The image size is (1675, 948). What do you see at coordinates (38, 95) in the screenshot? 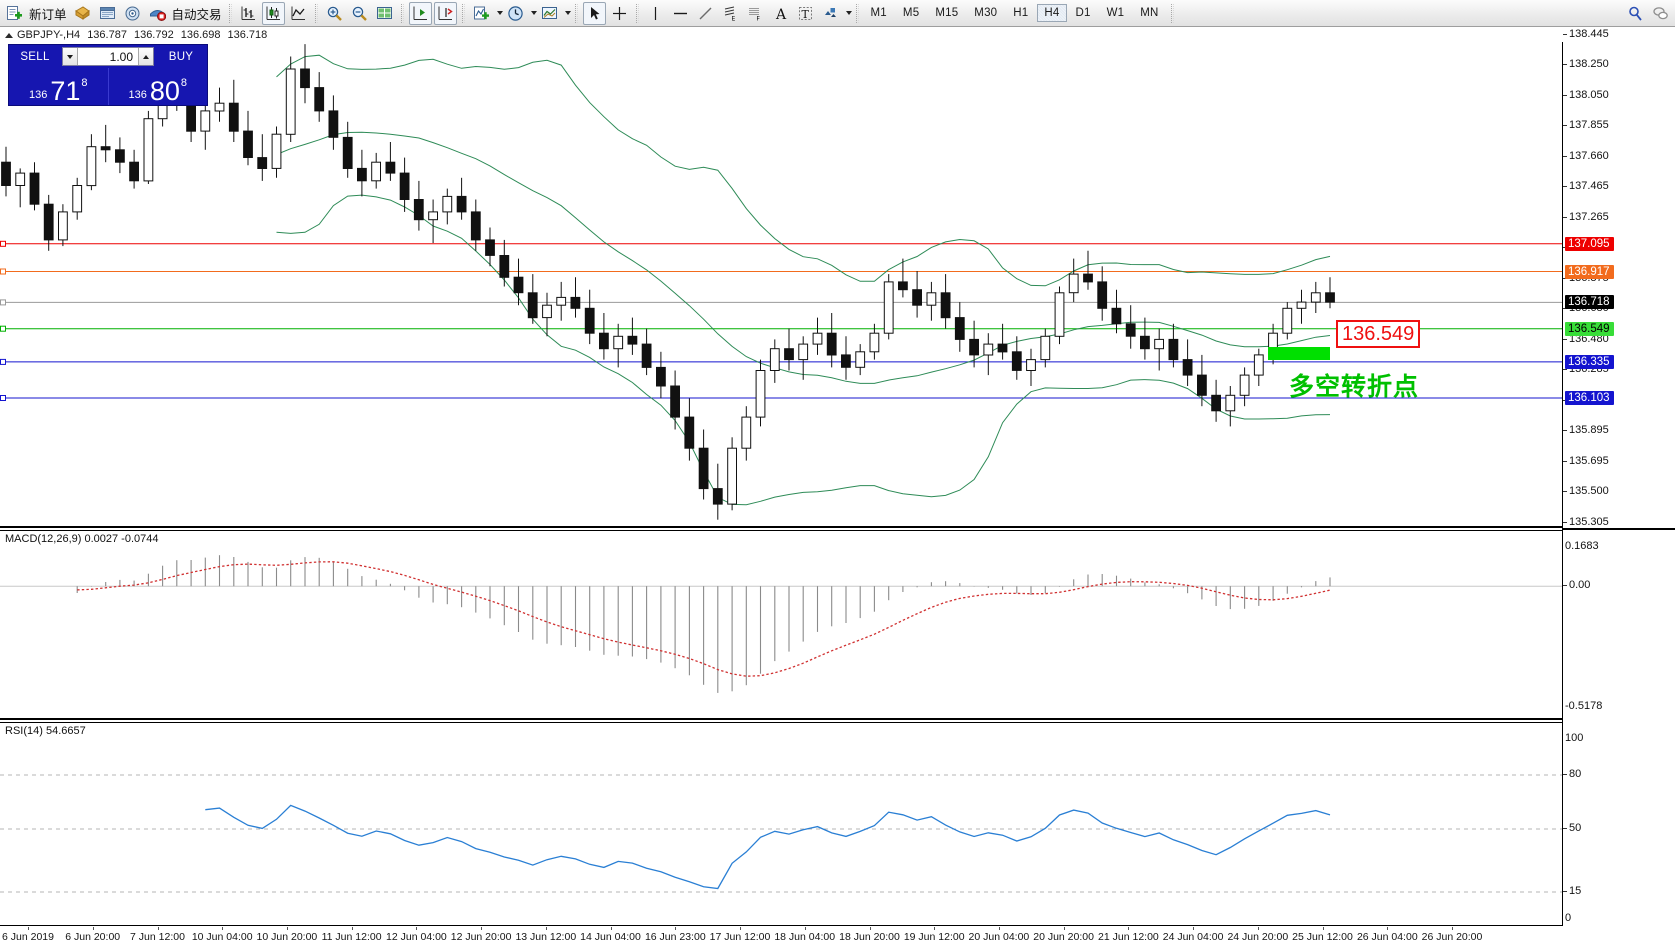
I see `bid-big-figure: 136` at bounding box center [38, 95].